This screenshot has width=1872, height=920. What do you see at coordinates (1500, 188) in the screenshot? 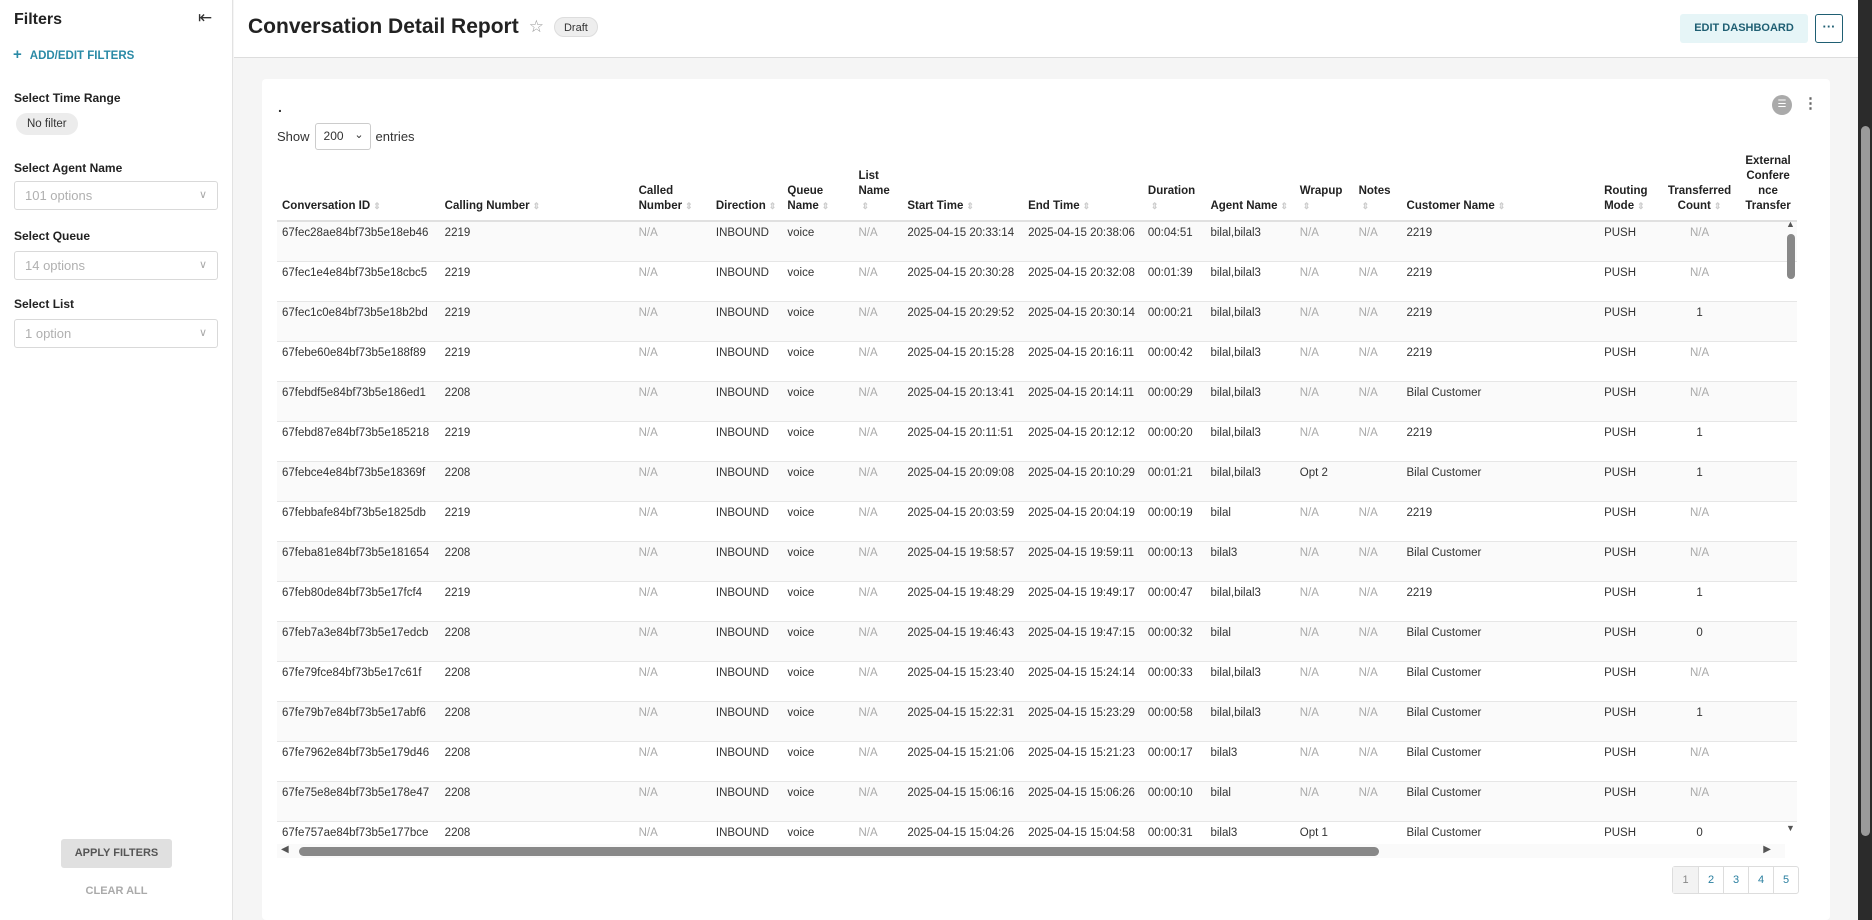
I see `column-header: Customer Name ⇕` at bounding box center [1500, 188].